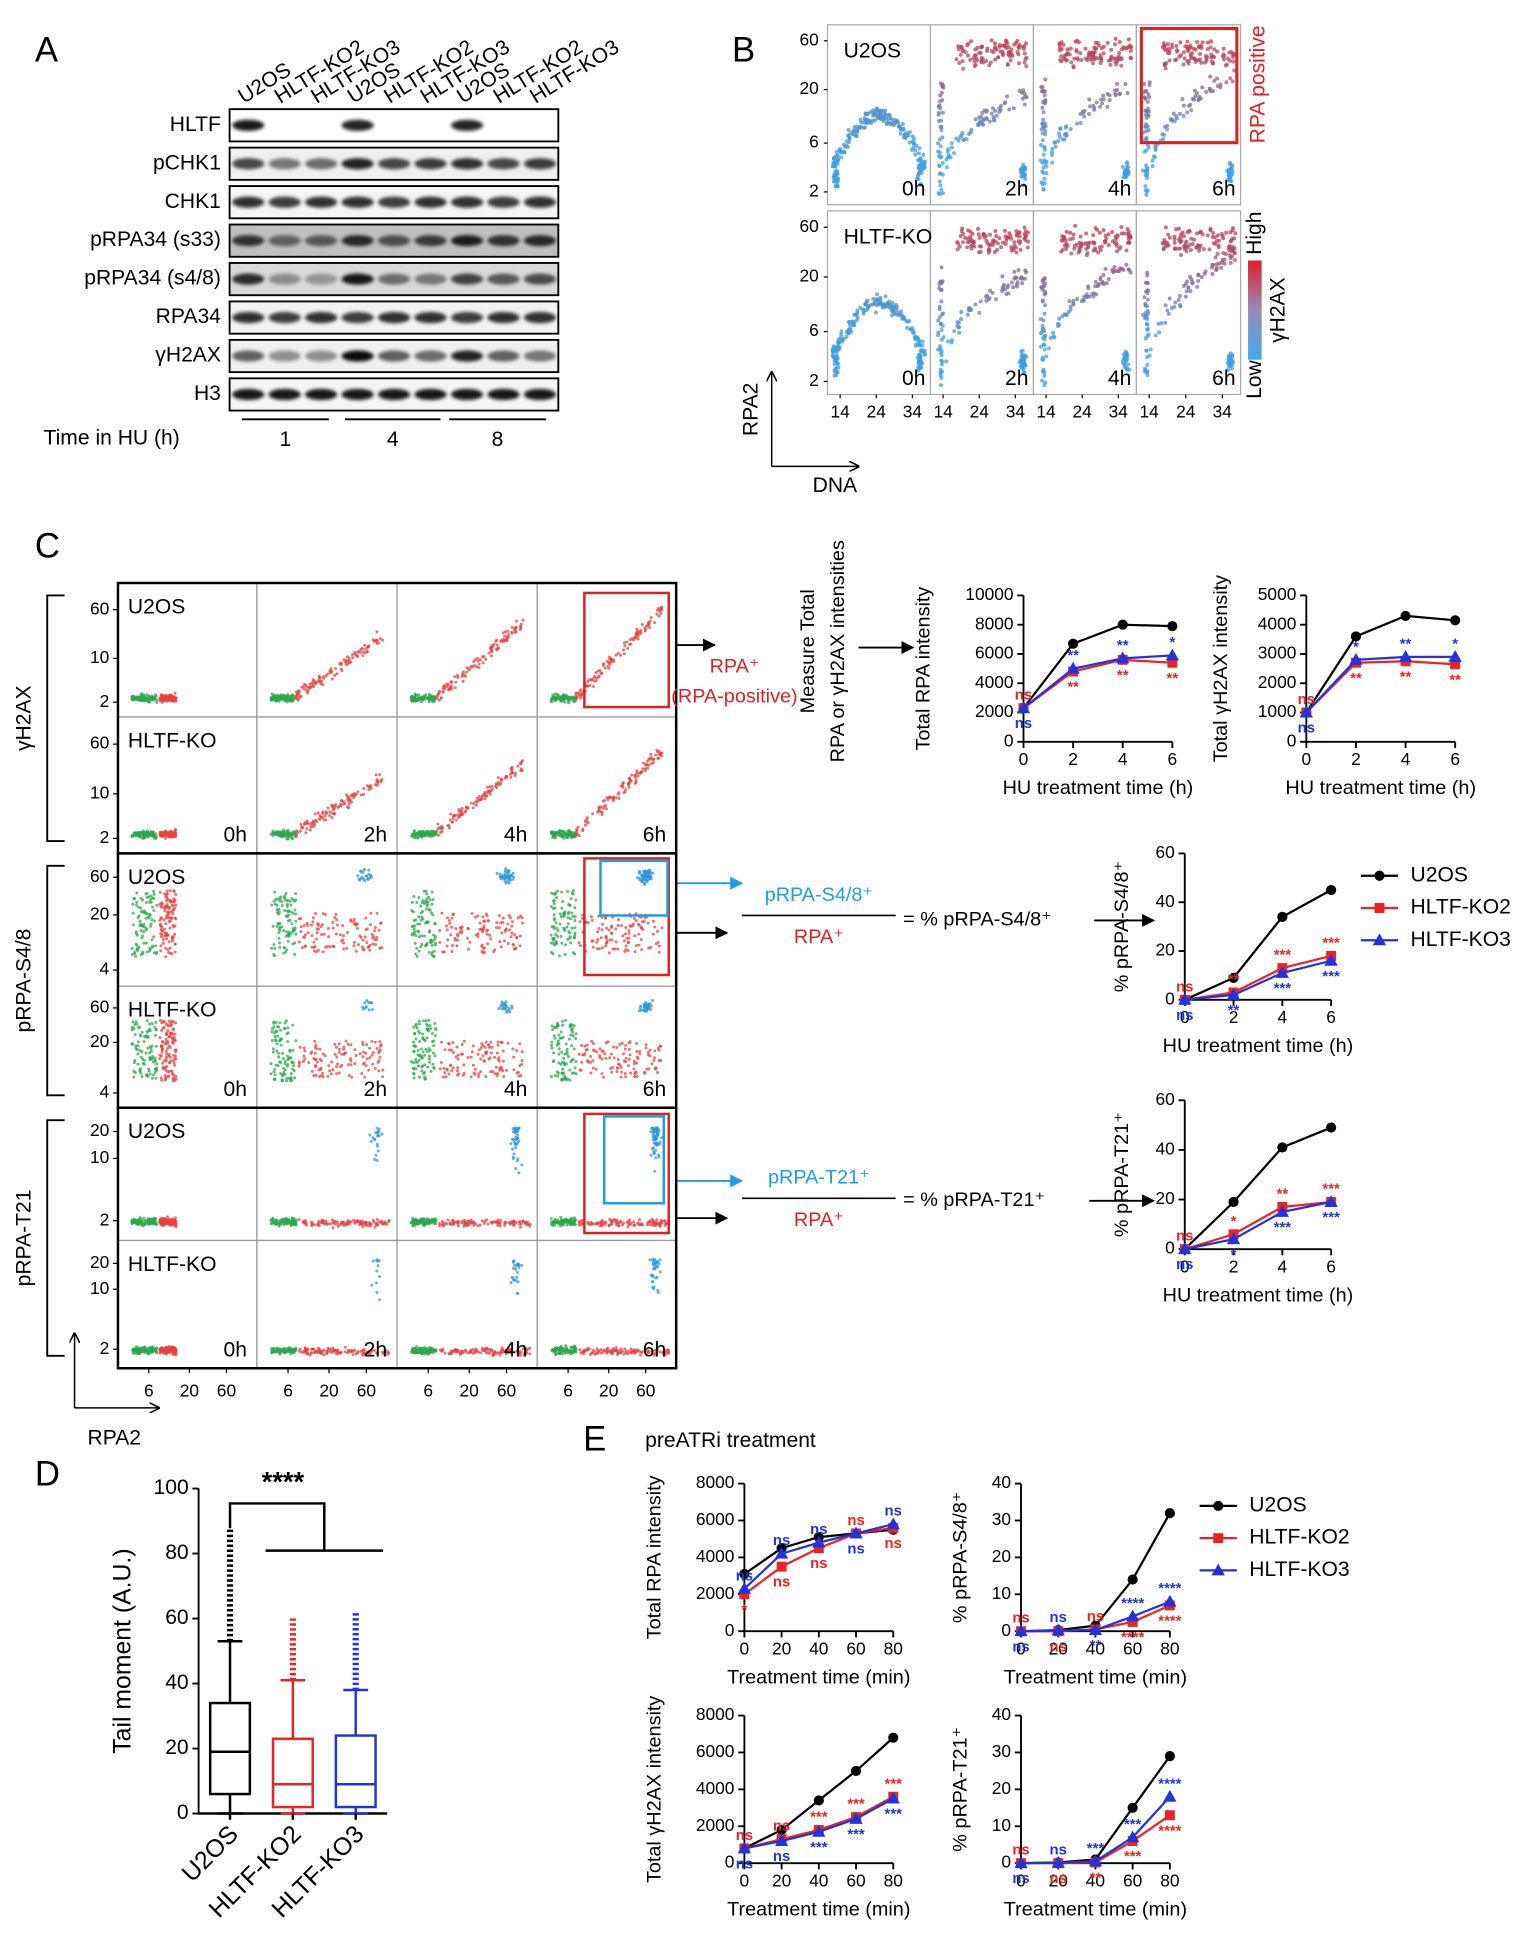 The height and width of the screenshot is (1950, 1526). What do you see at coordinates (750, 409) in the screenshot?
I see `axis-label: RPA2` at bounding box center [750, 409].